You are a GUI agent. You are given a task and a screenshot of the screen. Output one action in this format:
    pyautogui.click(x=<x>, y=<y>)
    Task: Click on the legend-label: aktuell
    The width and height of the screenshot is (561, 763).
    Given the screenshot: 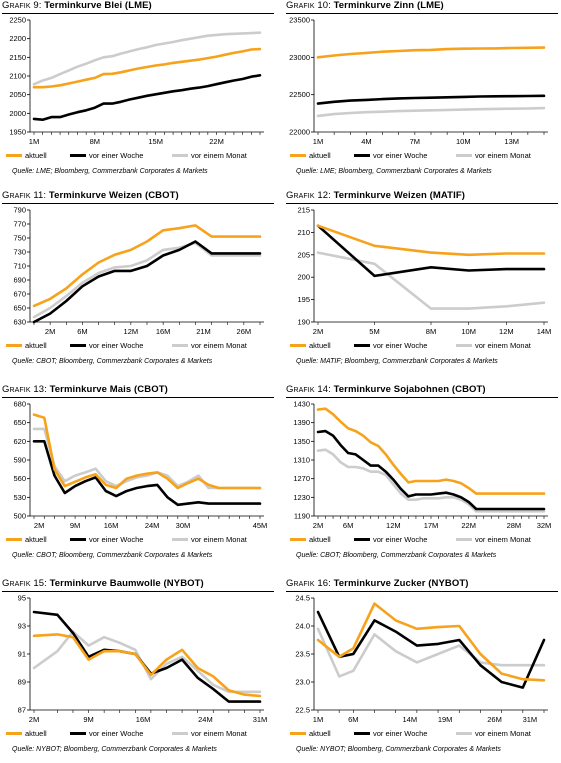 What is the action you would take?
    pyautogui.click(x=320, y=345)
    